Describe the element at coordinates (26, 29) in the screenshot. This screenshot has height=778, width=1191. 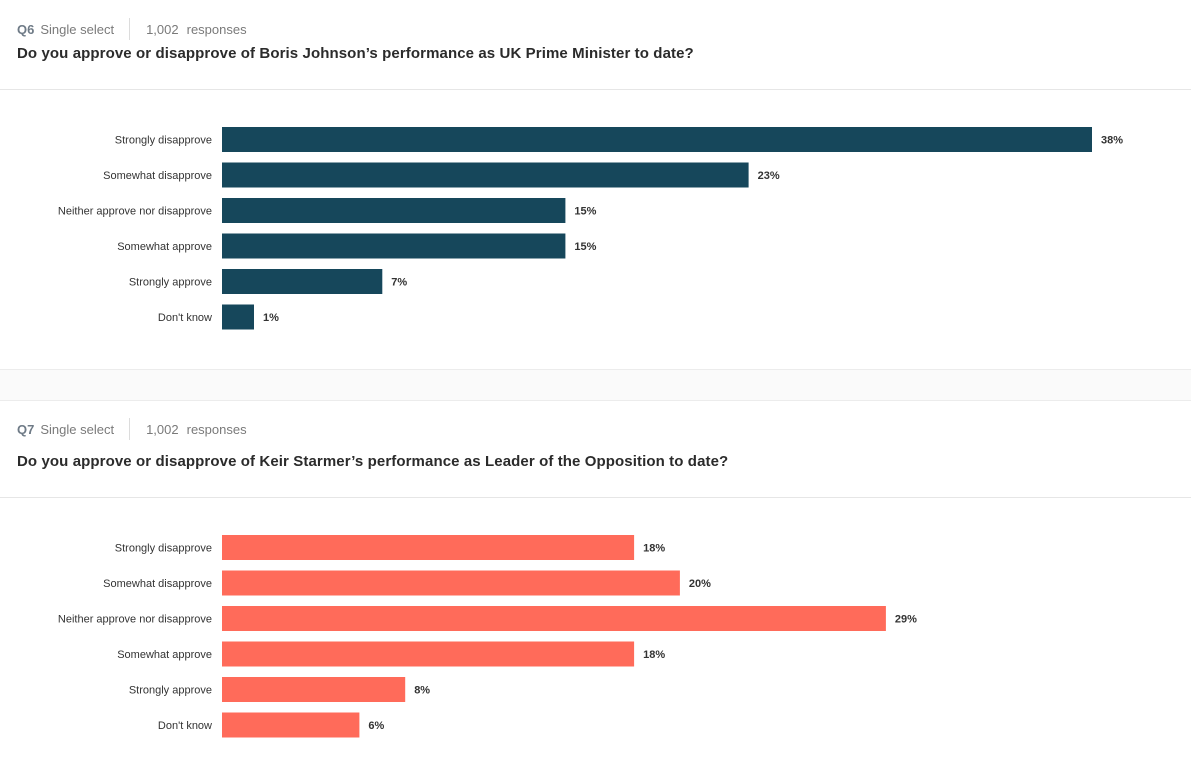
I see `question-number: Q6` at that location.